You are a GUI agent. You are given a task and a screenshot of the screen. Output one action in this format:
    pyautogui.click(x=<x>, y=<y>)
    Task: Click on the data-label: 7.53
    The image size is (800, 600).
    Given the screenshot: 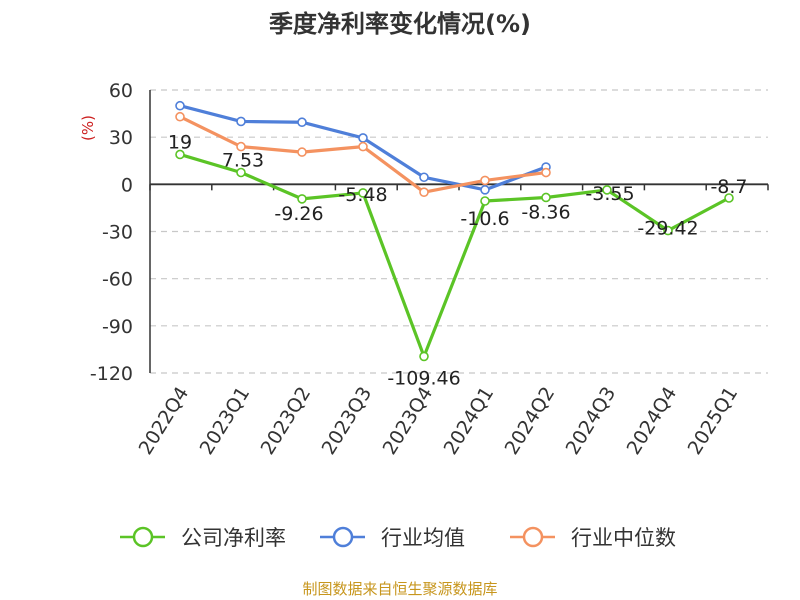 What is the action you would take?
    pyautogui.click(x=243, y=160)
    